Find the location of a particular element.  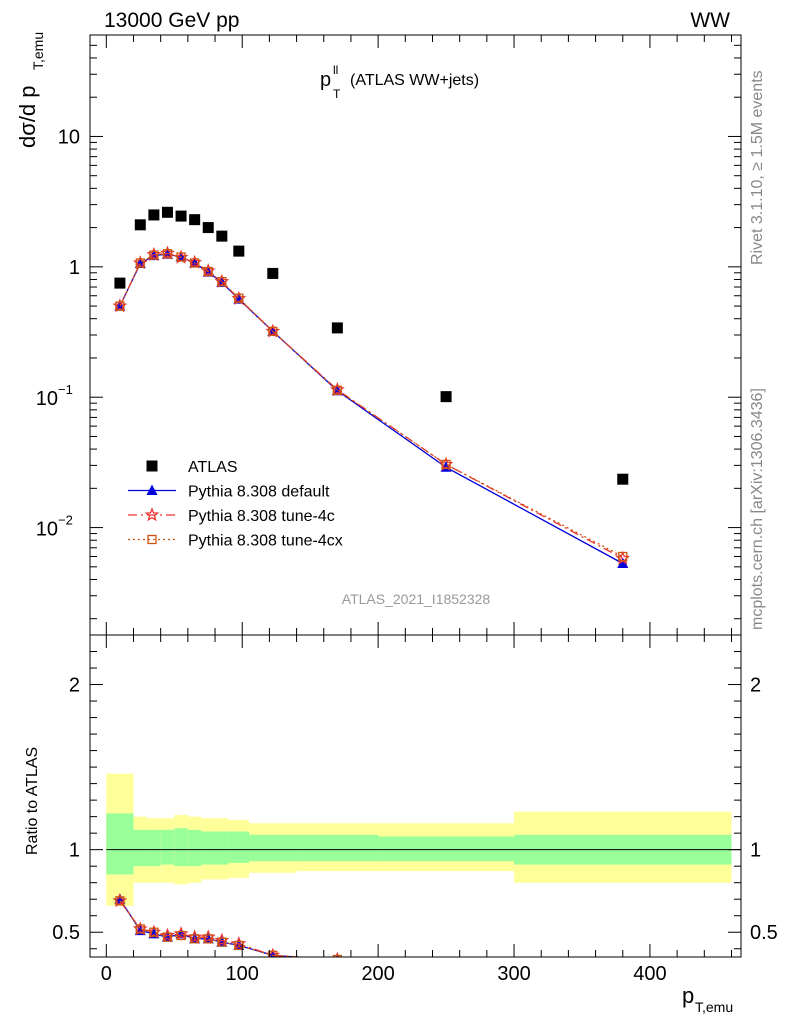

header-right: WW is located at coordinates (710, 20).